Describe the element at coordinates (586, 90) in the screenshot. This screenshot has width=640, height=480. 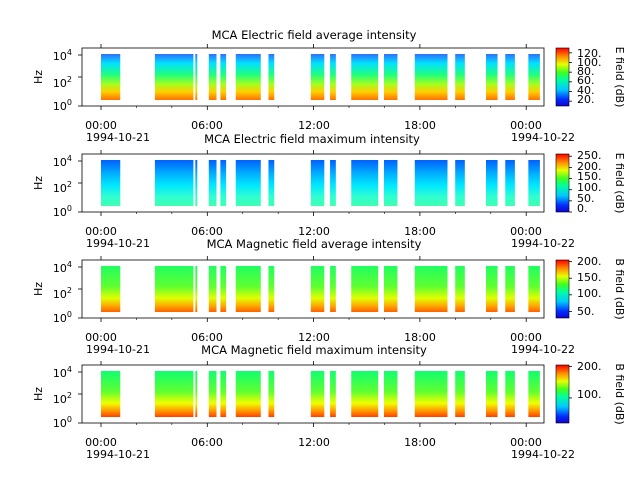
I see `svg-text: 40.` at that location.